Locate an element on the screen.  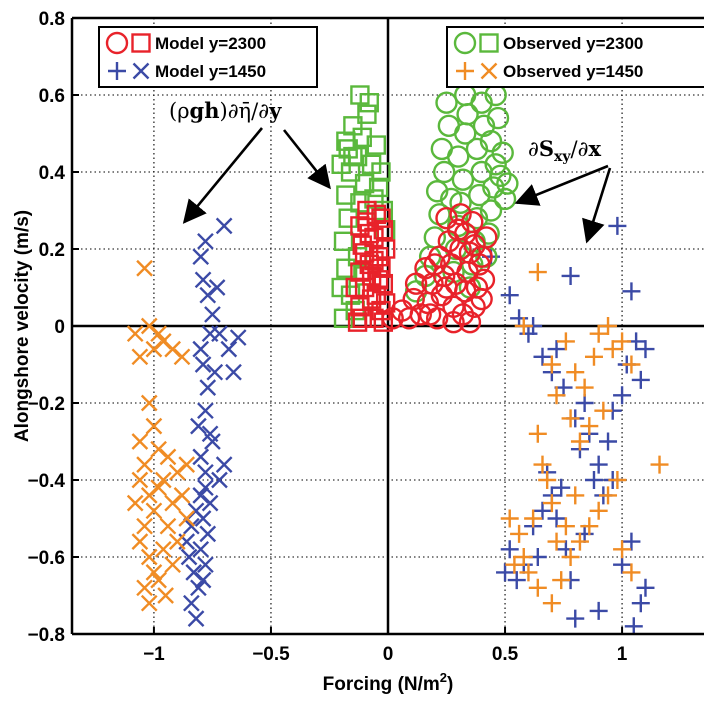
y-tick-label: 0.4 is located at coordinates (52, 173).